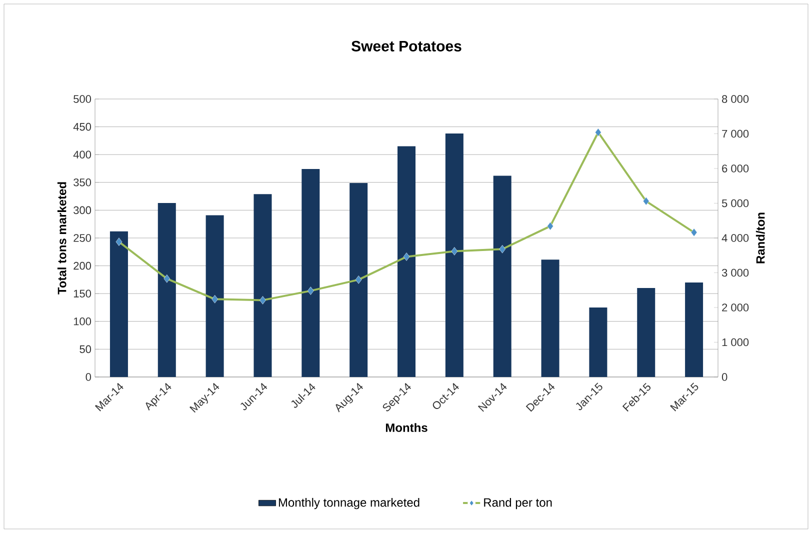 The width and height of the screenshot is (812, 533). What do you see at coordinates (518, 504) in the screenshot?
I see `legend-label: Rand per ton` at bounding box center [518, 504].